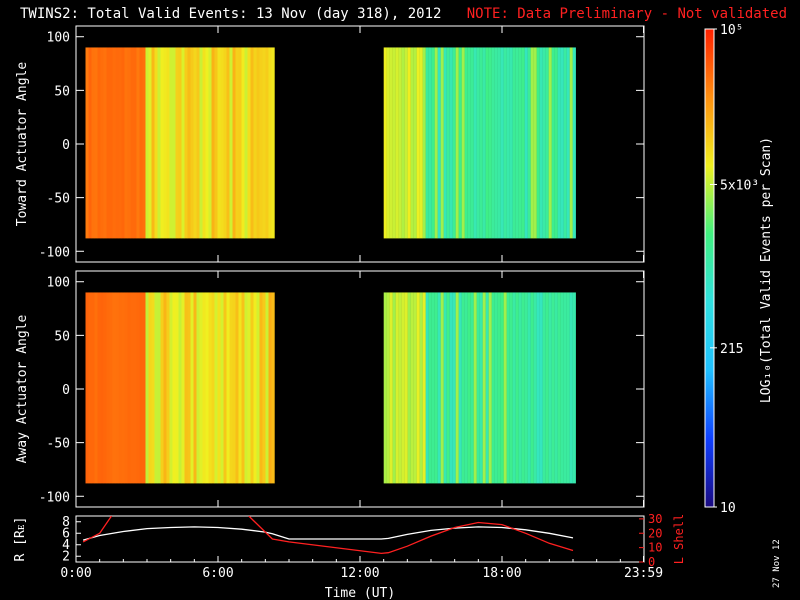 This screenshot has height=600, width=800. I want to click on toward-ytick-label: 0, so click(66, 145).